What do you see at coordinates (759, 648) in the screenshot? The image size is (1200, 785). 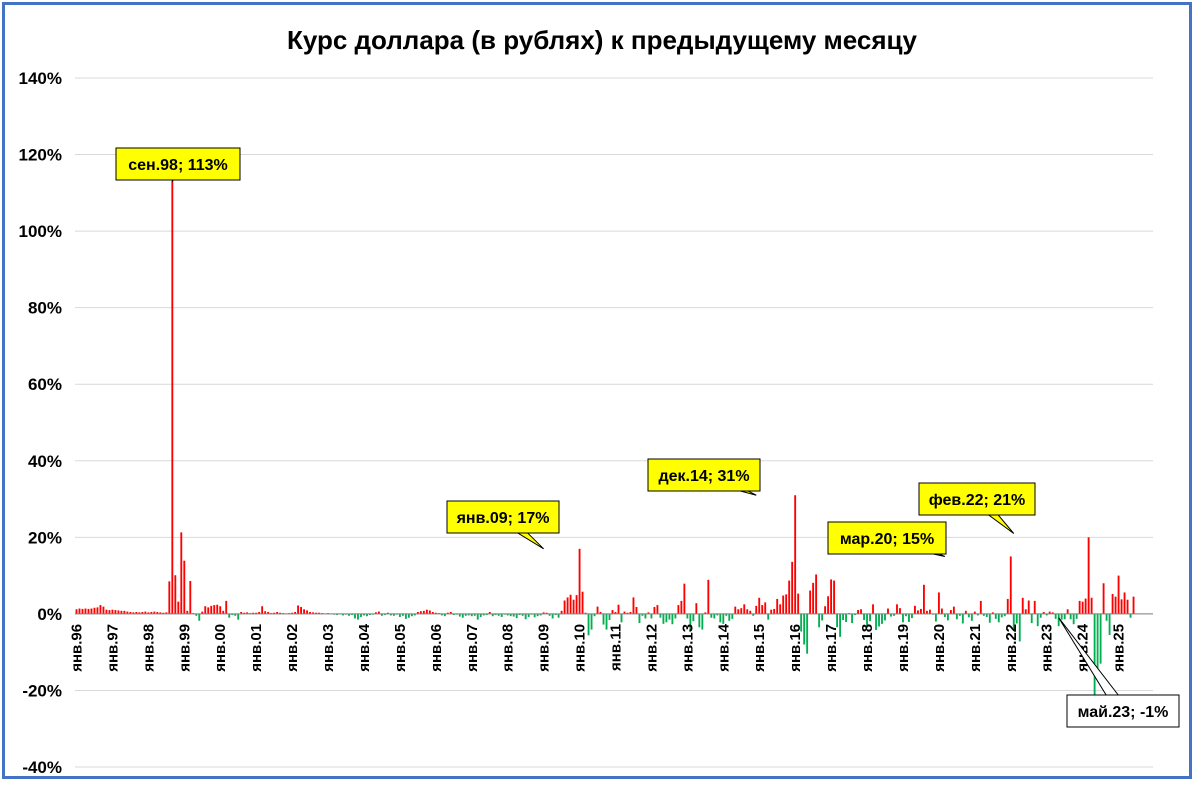 I see `x-tick-label: янв.15` at bounding box center [759, 648].